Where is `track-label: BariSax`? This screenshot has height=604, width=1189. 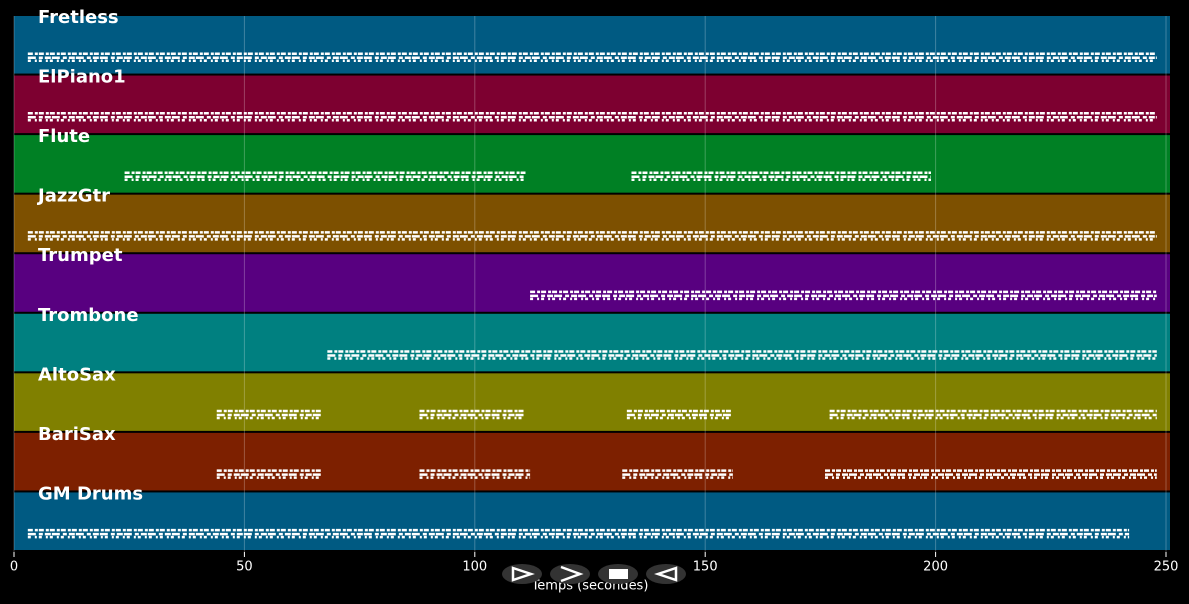
track-label: BariSax is located at coordinates (77, 434).